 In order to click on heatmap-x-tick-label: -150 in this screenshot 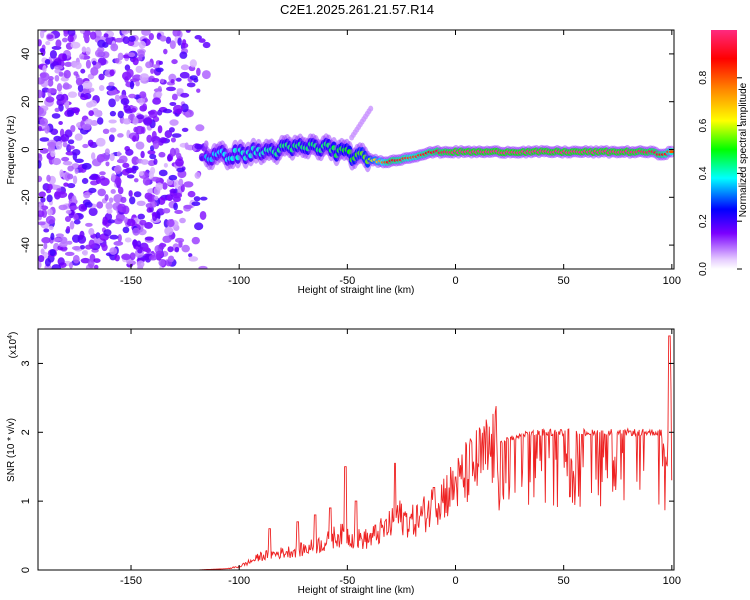, I will do `click(131, 281)`.